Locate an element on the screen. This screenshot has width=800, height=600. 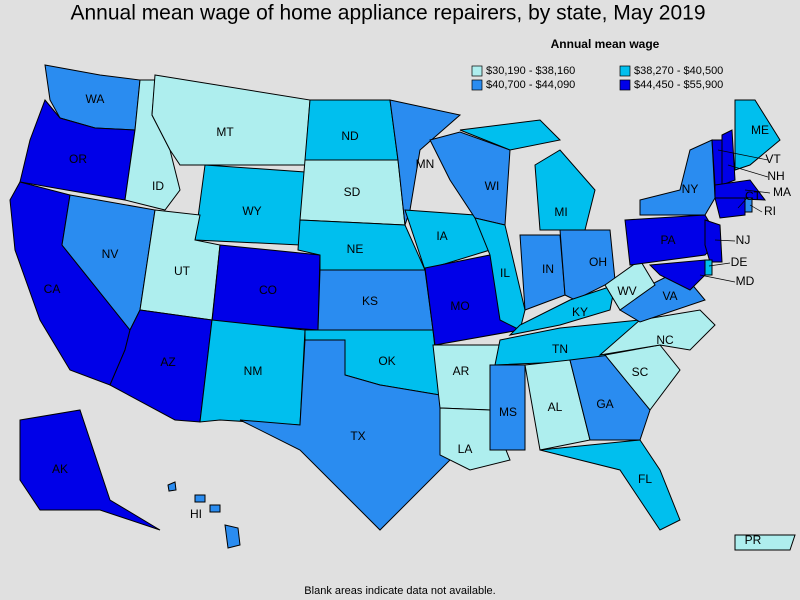
state-label: AL is located at coordinates (555, 407).